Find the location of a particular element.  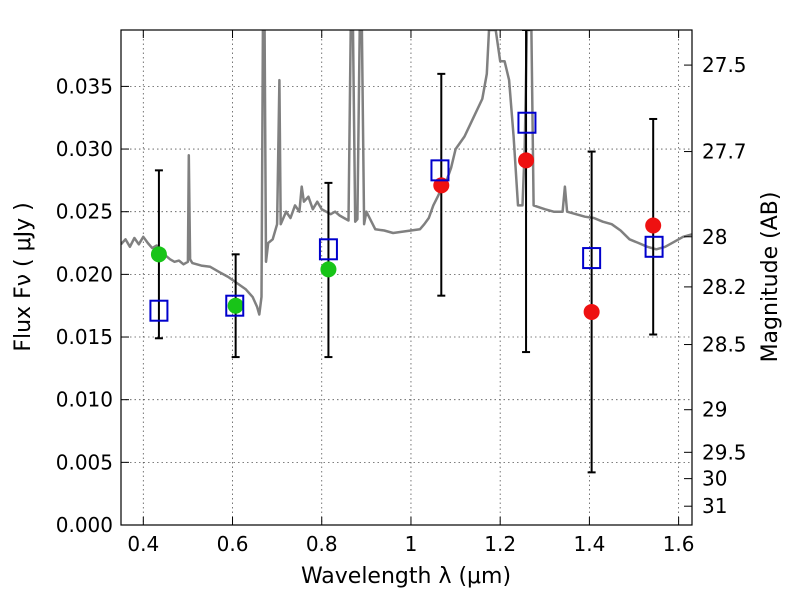

y-tick-label: 0.010 is located at coordinates (84, 400).